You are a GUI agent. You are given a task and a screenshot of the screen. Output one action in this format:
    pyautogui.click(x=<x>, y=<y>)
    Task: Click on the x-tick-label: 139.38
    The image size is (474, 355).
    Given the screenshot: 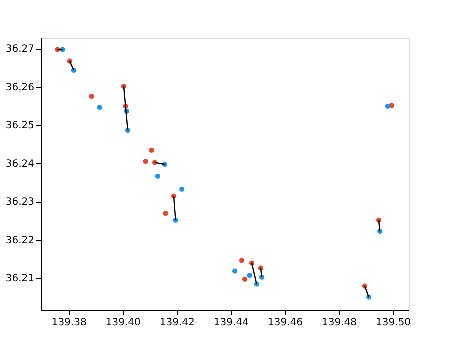 What is the action you would take?
    pyautogui.click(x=69, y=323)
    